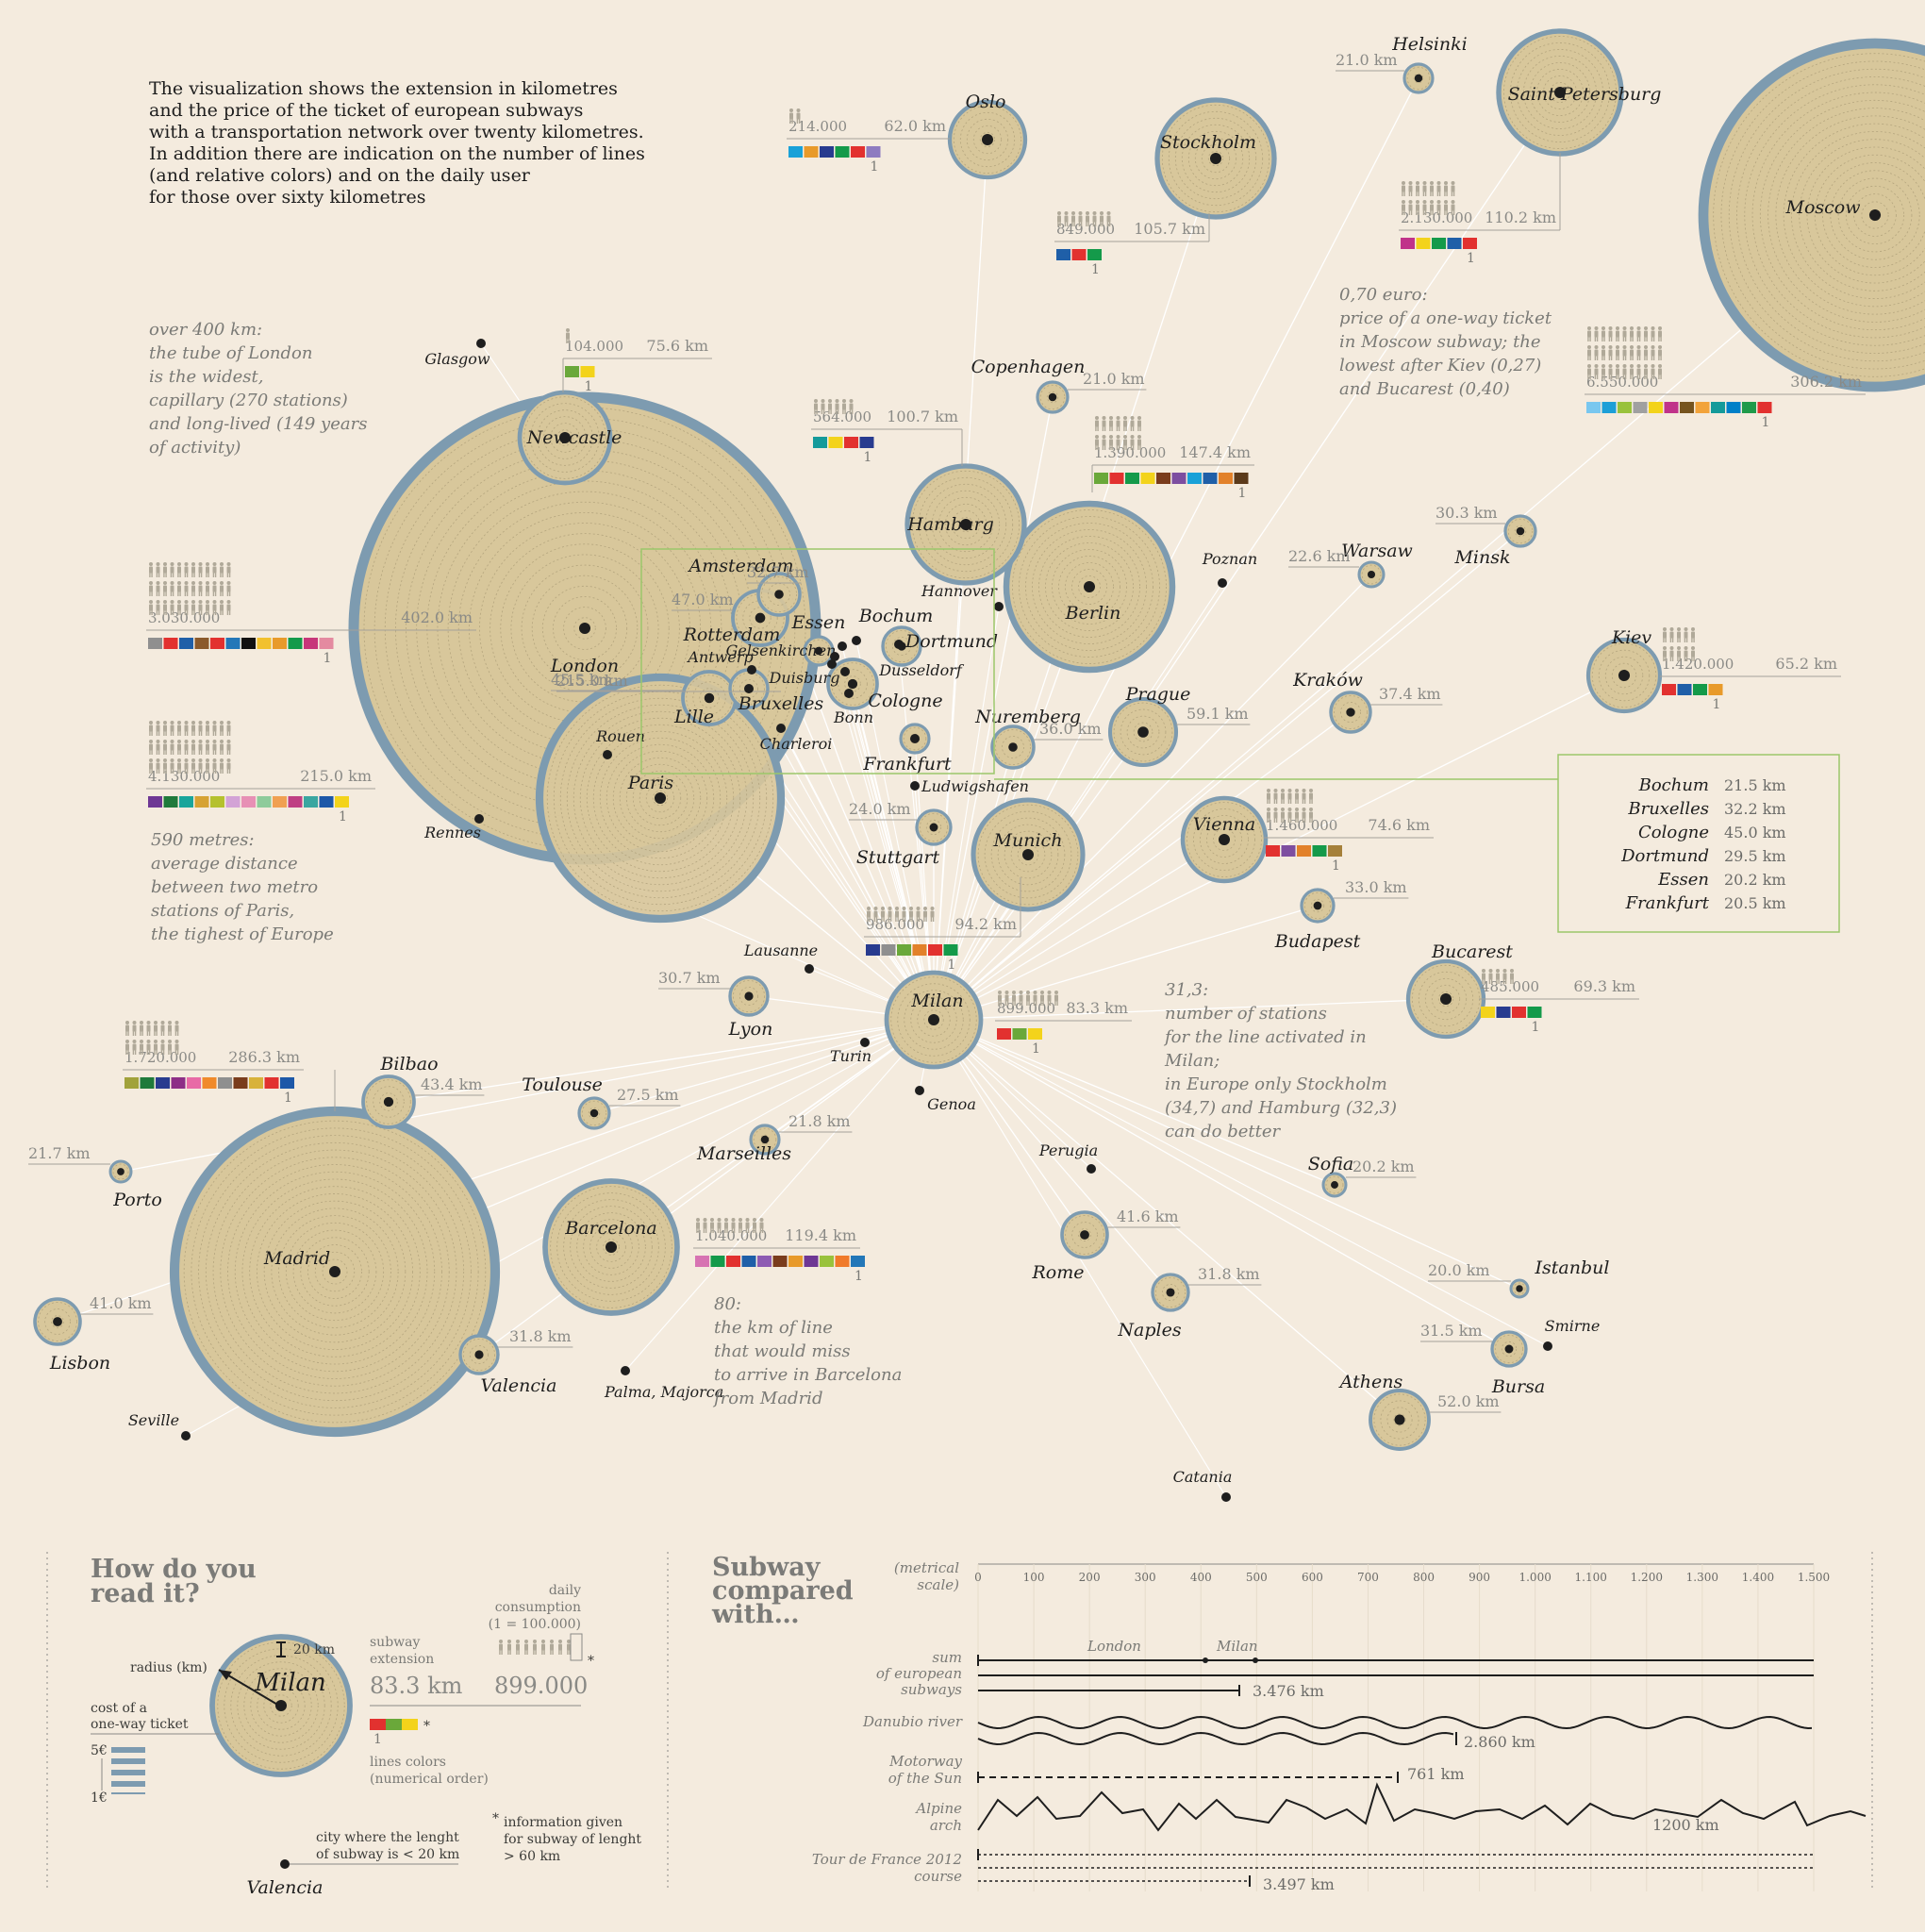 This screenshot has width=1925, height=1932. What do you see at coordinates (402, 1660) in the screenshot?
I see `legend-ext-label: extension` at bounding box center [402, 1660].